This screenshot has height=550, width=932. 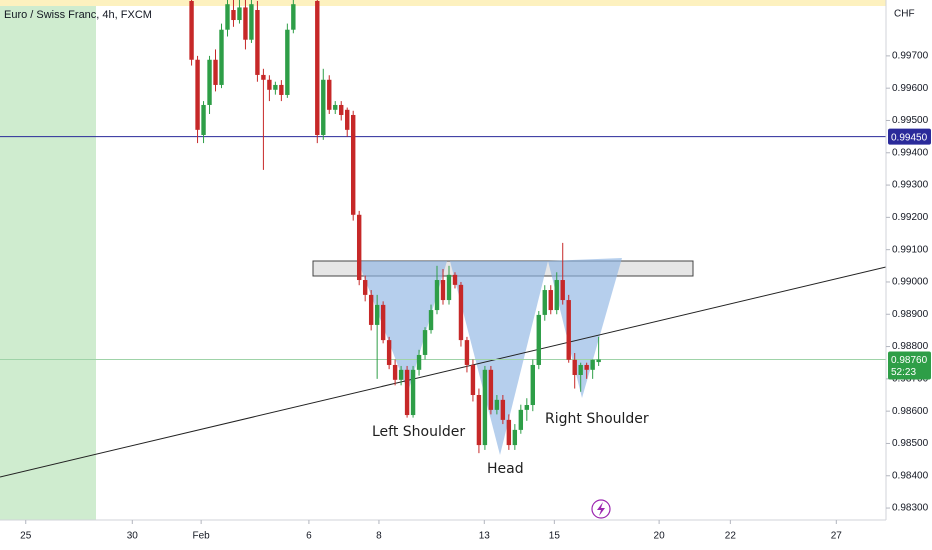 I want to click on annotation: Head, so click(x=505, y=469).